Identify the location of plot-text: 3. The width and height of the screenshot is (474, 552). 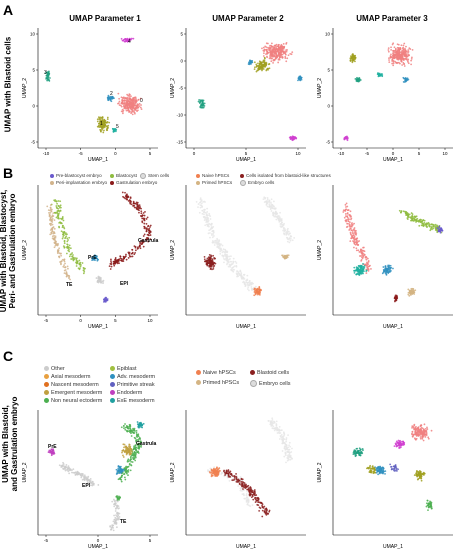
(45, 73).